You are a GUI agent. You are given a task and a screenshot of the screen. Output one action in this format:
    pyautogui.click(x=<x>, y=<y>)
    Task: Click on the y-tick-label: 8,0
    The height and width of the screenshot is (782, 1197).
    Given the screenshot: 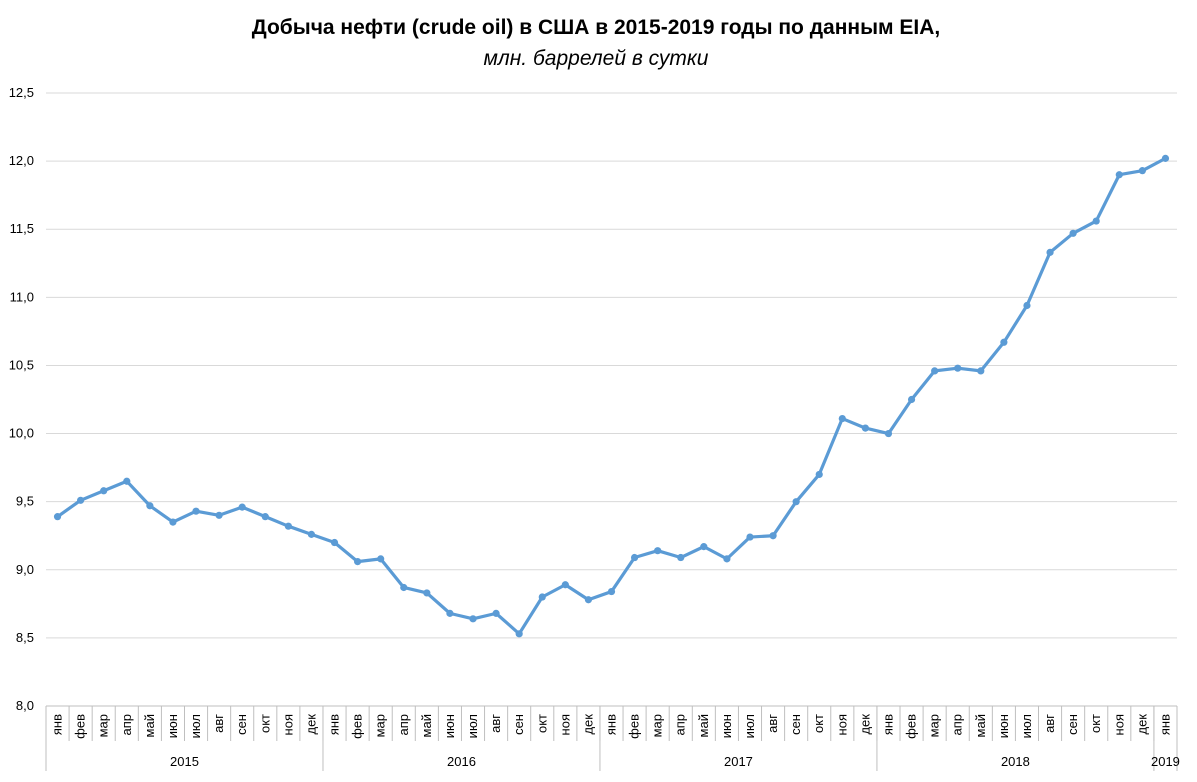 What is the action you would take?
    pyautogui.click(x=25, y=705)
    